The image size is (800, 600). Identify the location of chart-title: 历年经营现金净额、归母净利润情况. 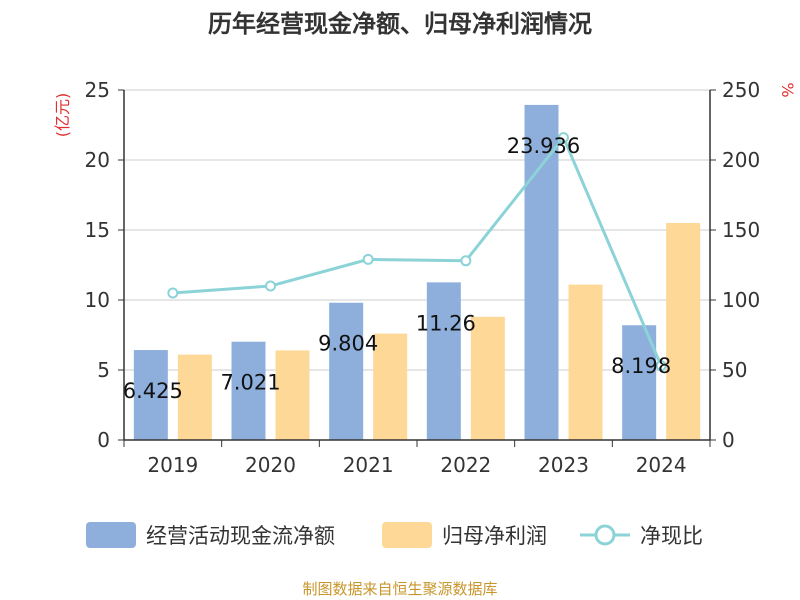
(400, 24).